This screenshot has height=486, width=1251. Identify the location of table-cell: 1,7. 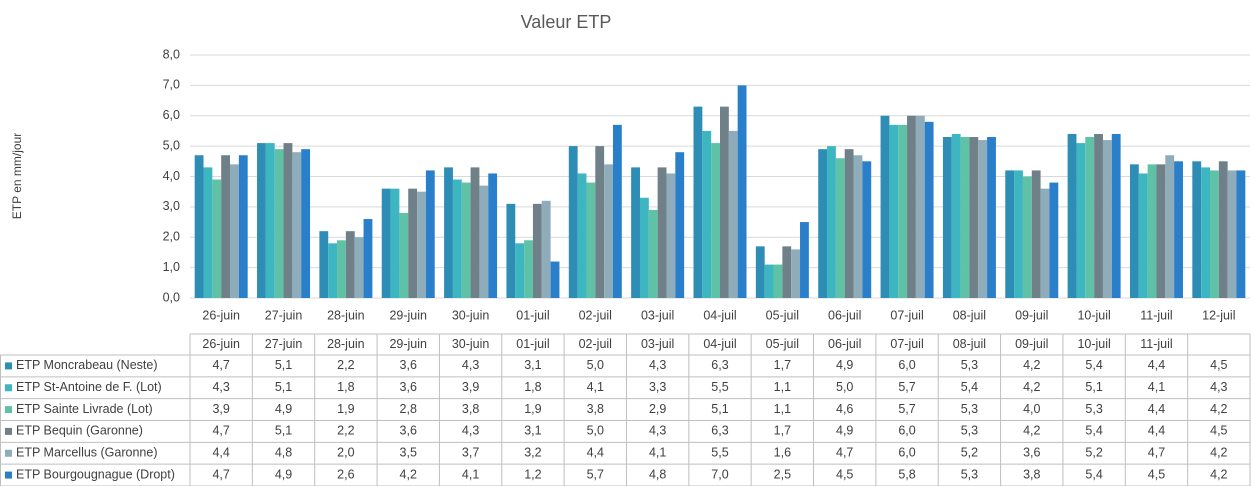
(782, 431).